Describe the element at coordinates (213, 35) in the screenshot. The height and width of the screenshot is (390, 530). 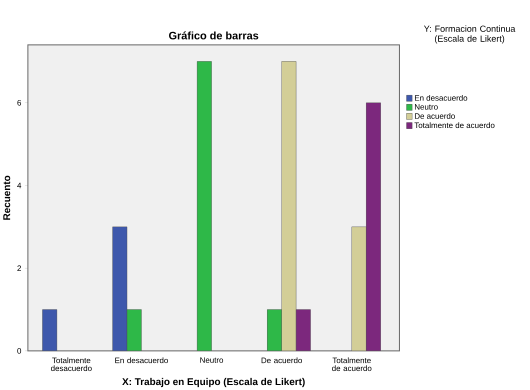
I see `chart-title: Gráfico de barras` at that location.